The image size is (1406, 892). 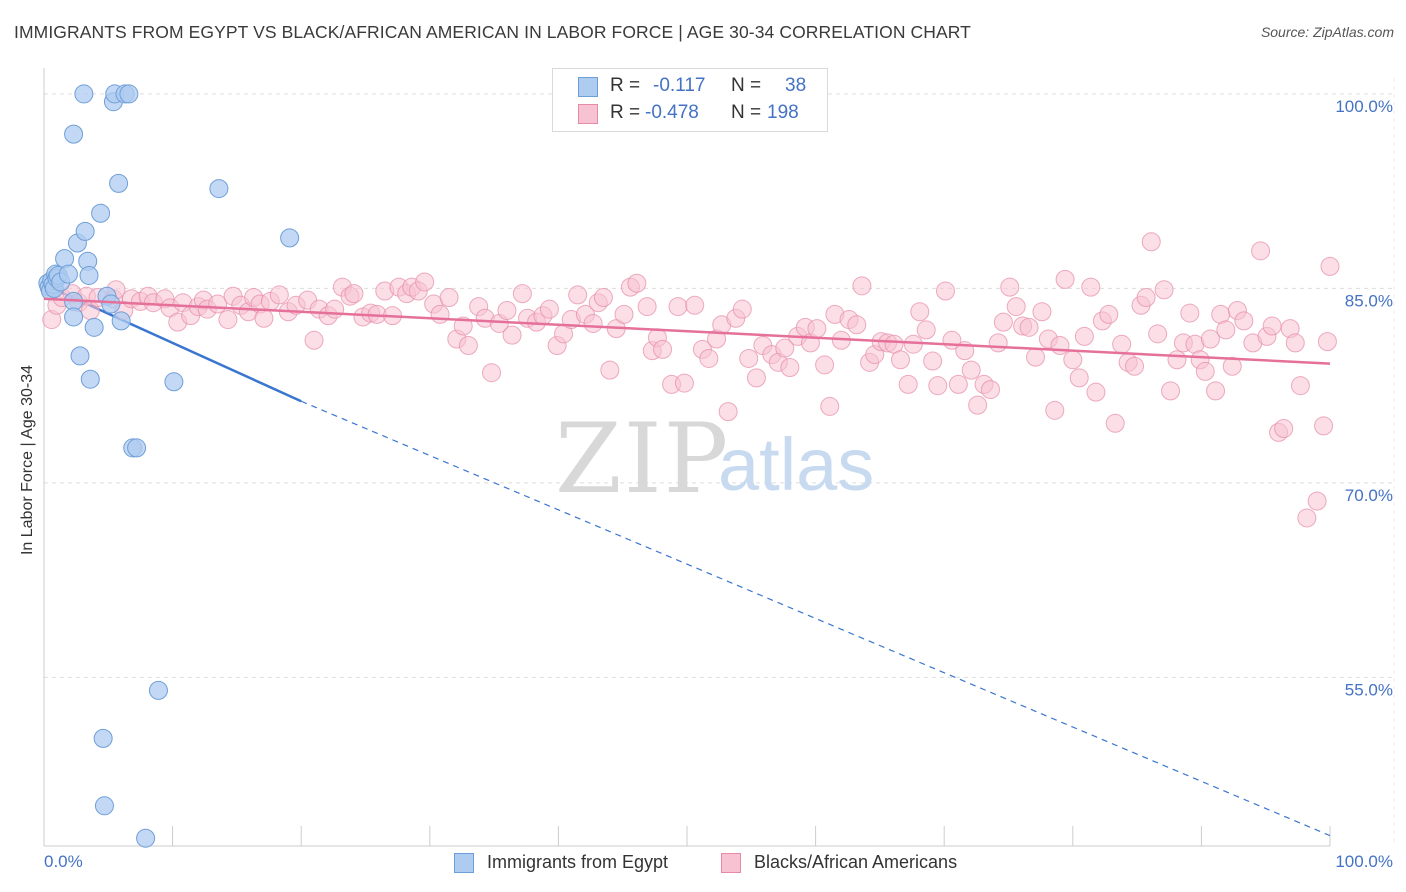 I want to click on chart-source: Source: ZipAtlas.com, so click(x=1327, y=32).